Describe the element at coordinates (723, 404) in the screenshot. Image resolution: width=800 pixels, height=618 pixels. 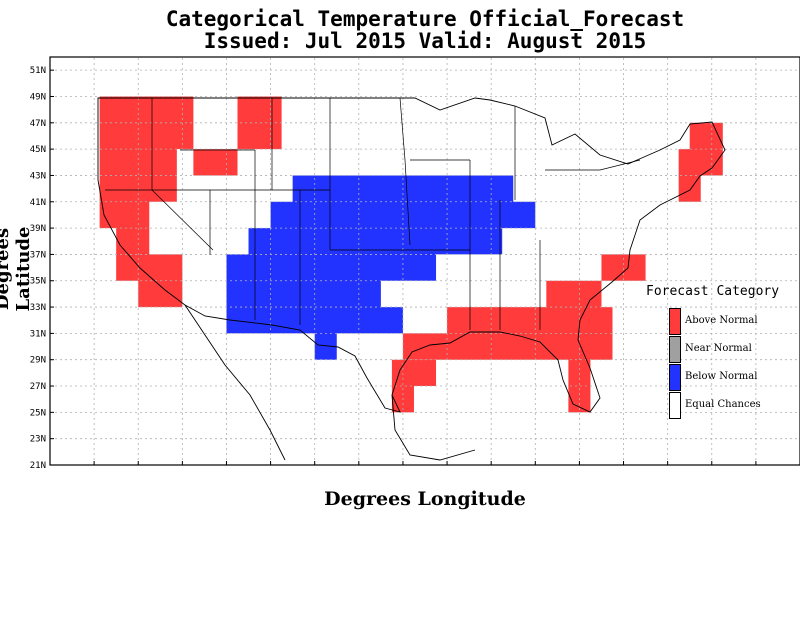
I see `legend-label-equal: Equal Chances` at that location.